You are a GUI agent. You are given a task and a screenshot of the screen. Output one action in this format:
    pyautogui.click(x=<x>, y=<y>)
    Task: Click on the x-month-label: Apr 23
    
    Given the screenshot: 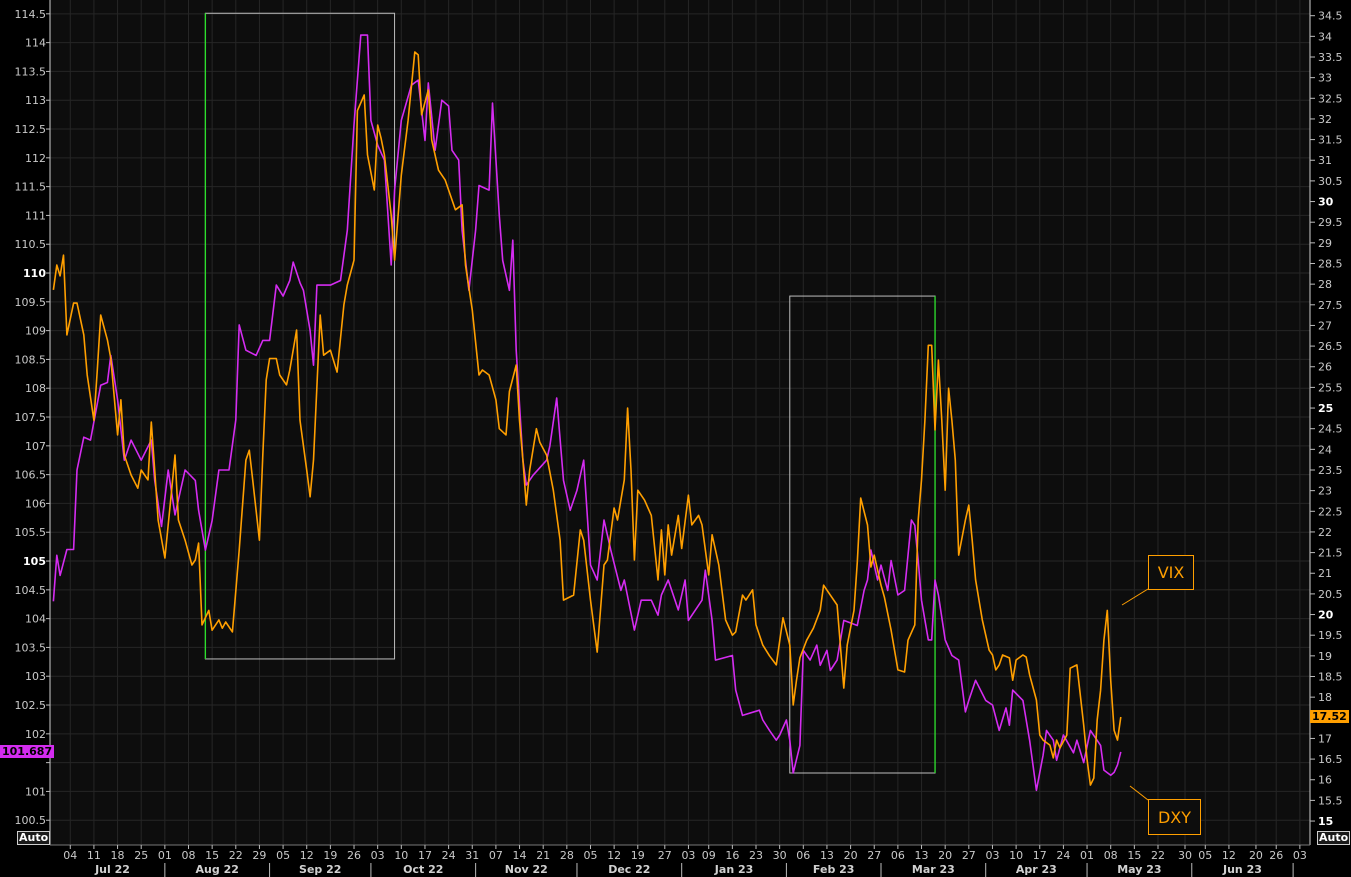 What is the action you would take?
    pyautogui.click(x=1036, y=869)
    